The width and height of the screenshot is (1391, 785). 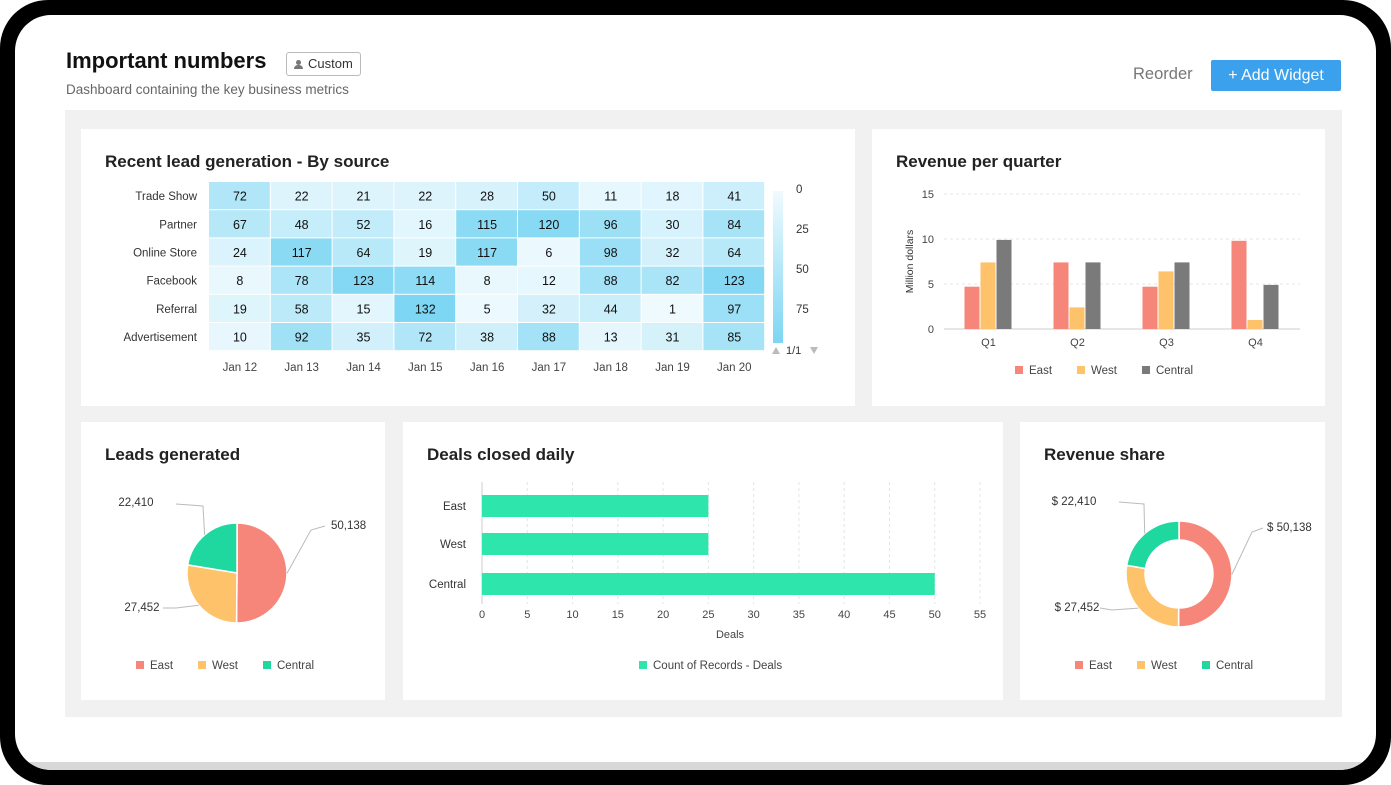 What do you see at coordinates (663, 615) in the screenshot?
I see `deals-x-tick: 20` at bounding box center [663, 615].